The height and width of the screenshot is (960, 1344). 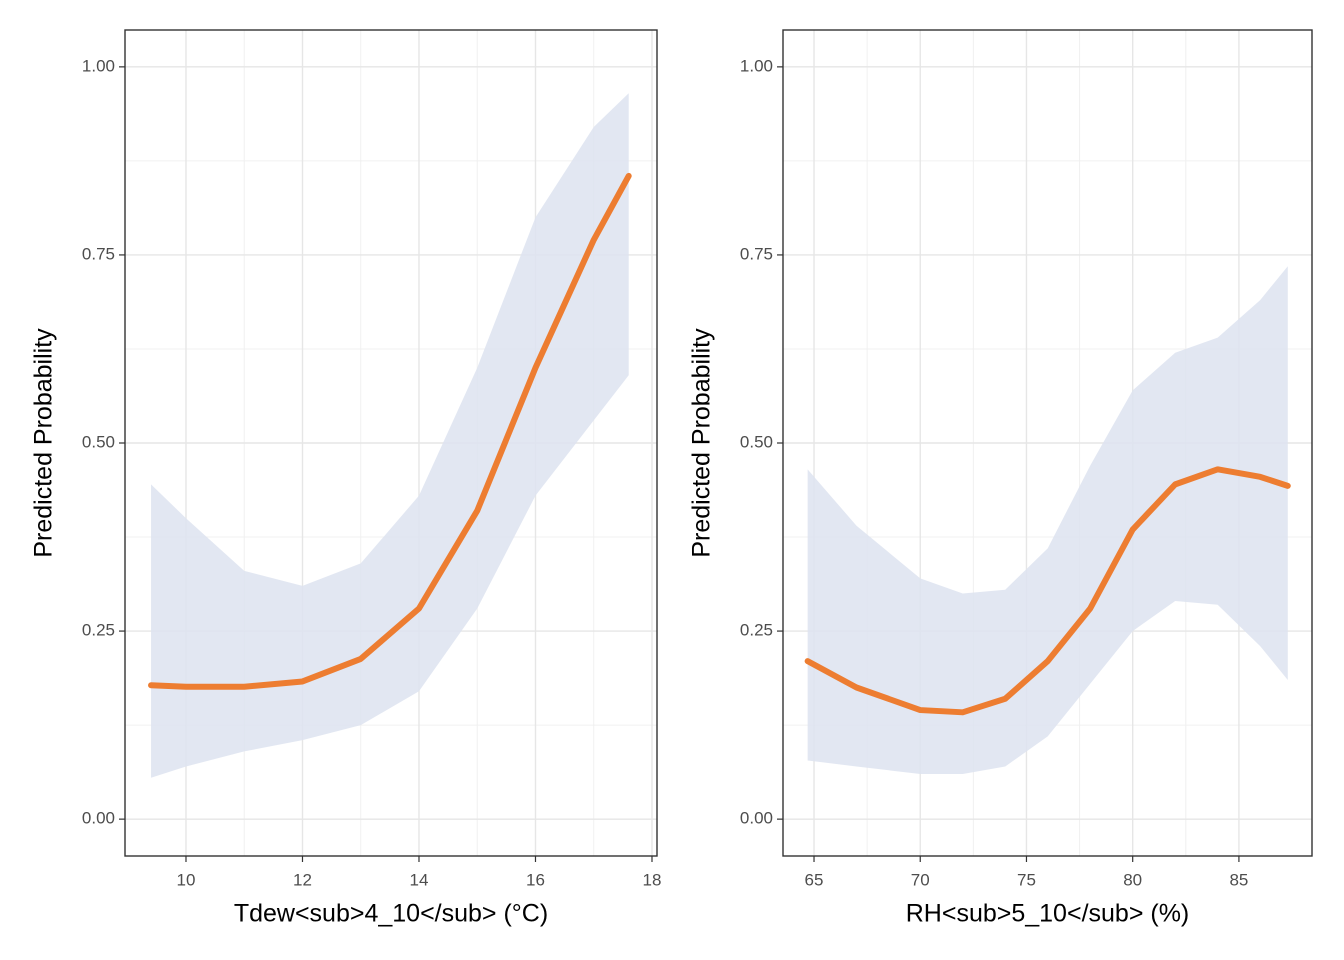 I want to click on x-tick-label: 16, so click(x=535, y=879).